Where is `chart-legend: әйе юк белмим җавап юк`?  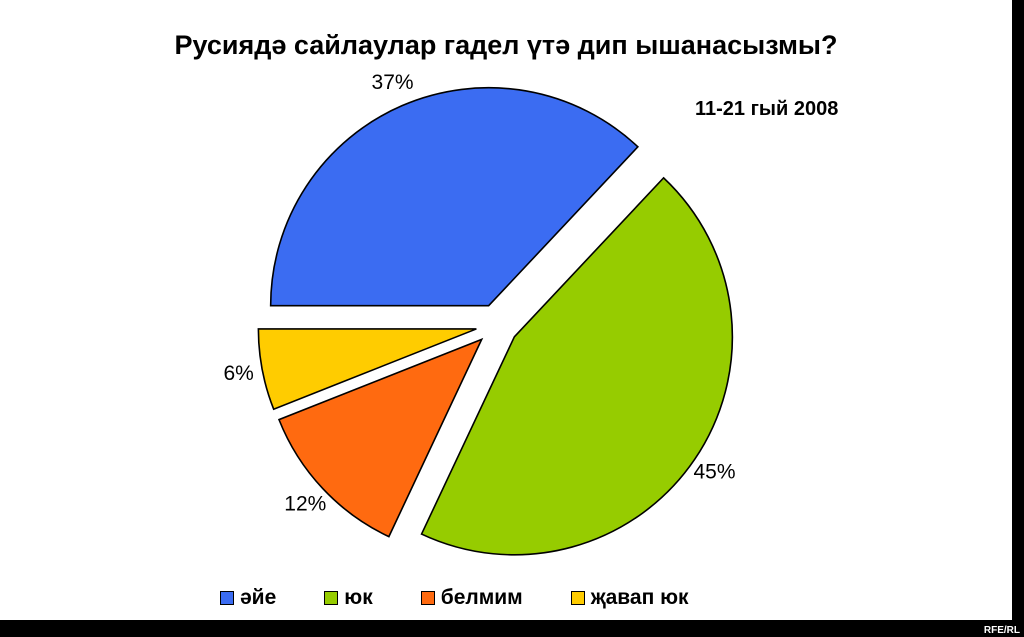
chart-legend: әйе юк белмим җавап юк is located at coordinates (478, 598).